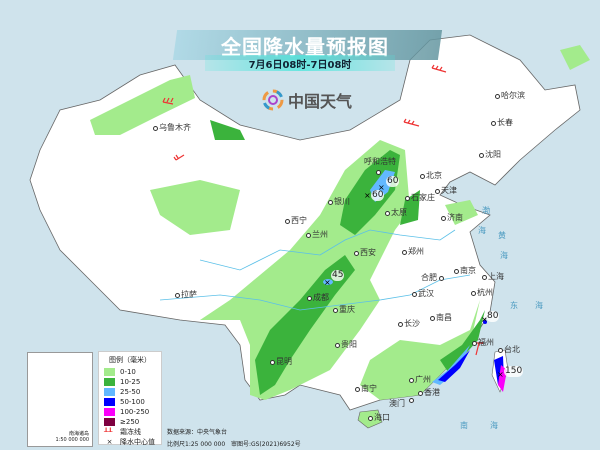 Image resolution: width=600 pixels, height=450 pixels. What do you see at coordinates (265, 444) in the screenshot?
I see `review-number: 审图号:GS(2021)6952号` at bounding box center [265, 444].